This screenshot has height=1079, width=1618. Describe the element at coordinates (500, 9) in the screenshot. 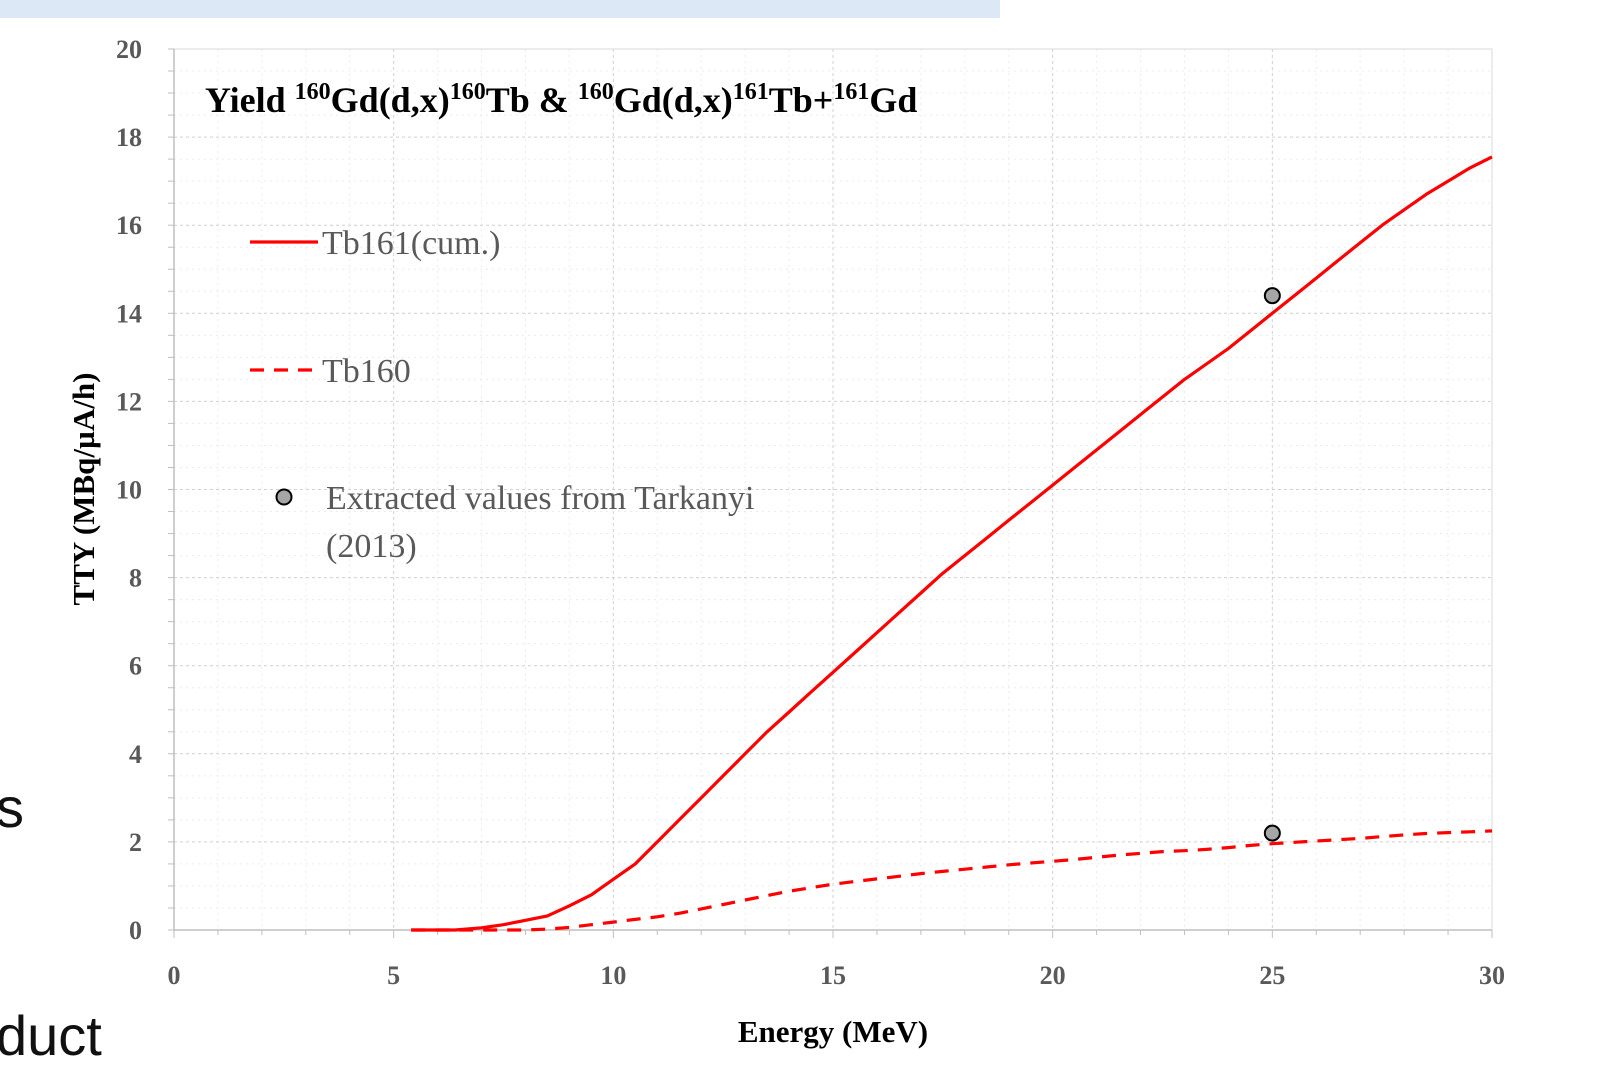

I see `top-banner-band` at that location.